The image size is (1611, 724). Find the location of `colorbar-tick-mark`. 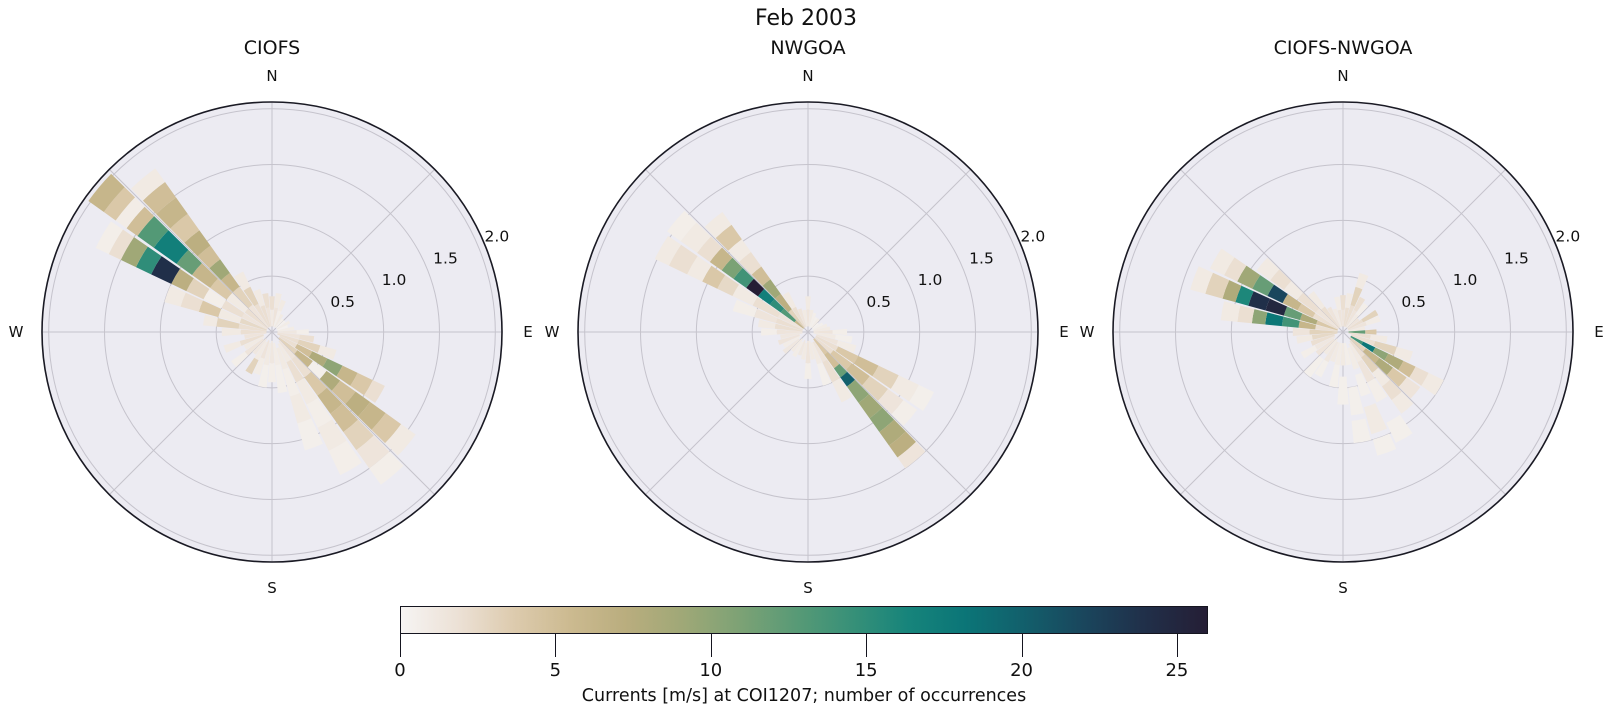

colorbar-tick-mark is located at coordinates (1177, 645).